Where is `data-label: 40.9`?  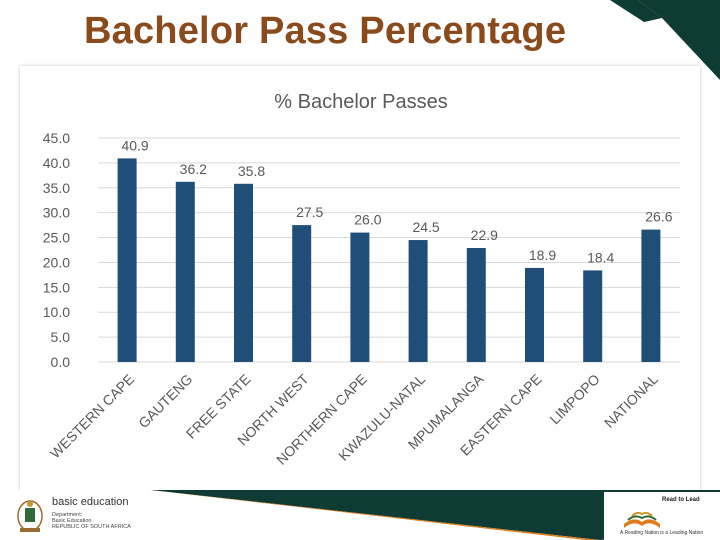 data-label: 40.9 is located at coordinates (134, 145).